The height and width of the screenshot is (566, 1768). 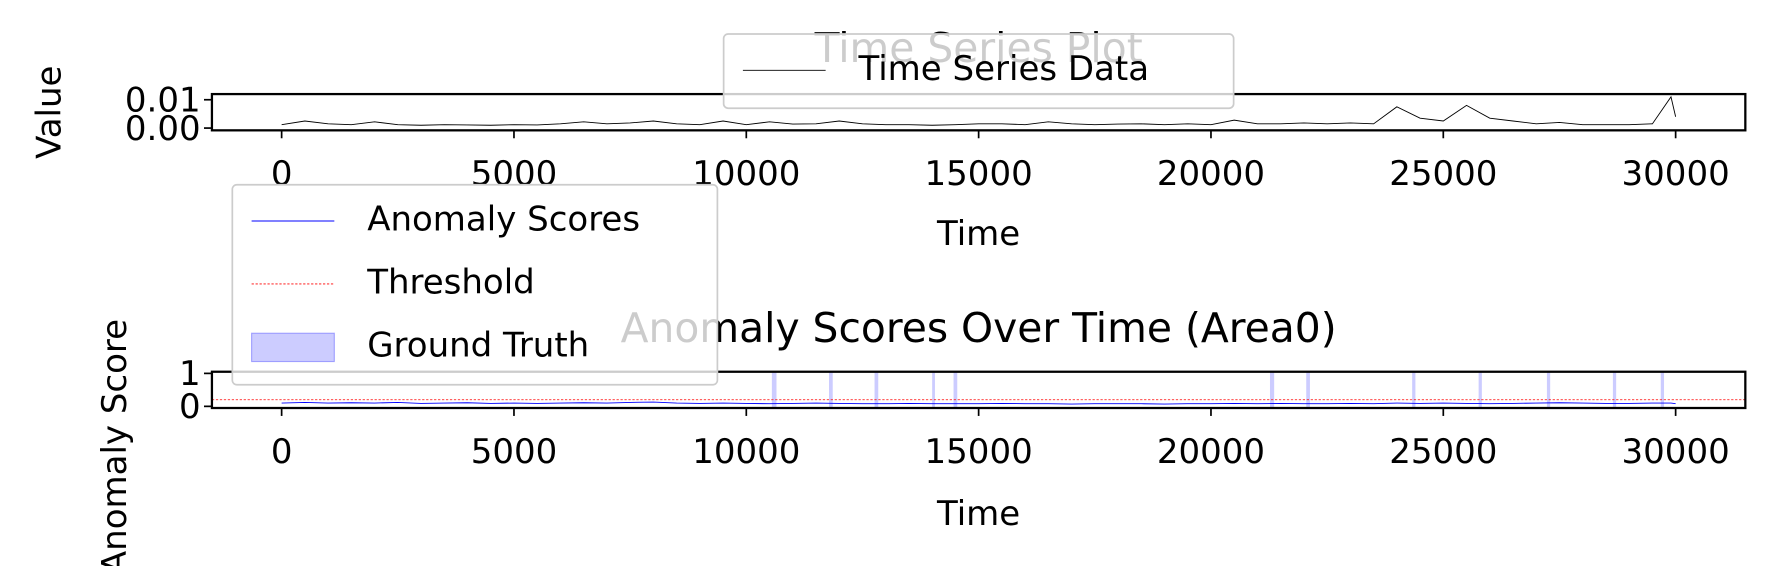 What do you see at coordinates (514, 452) in the screenshot?
I see `x-tick-label: 5000` at bounding box center [514, 452].